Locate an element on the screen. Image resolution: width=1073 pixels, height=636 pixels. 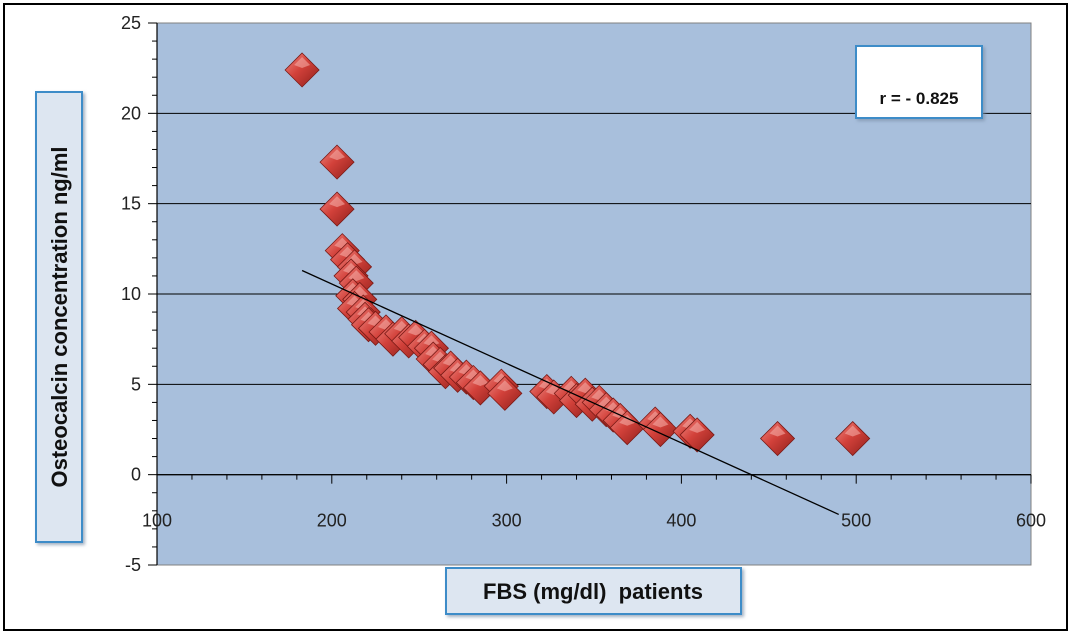
y-axis-title-box is located at coordinates (59, 317).